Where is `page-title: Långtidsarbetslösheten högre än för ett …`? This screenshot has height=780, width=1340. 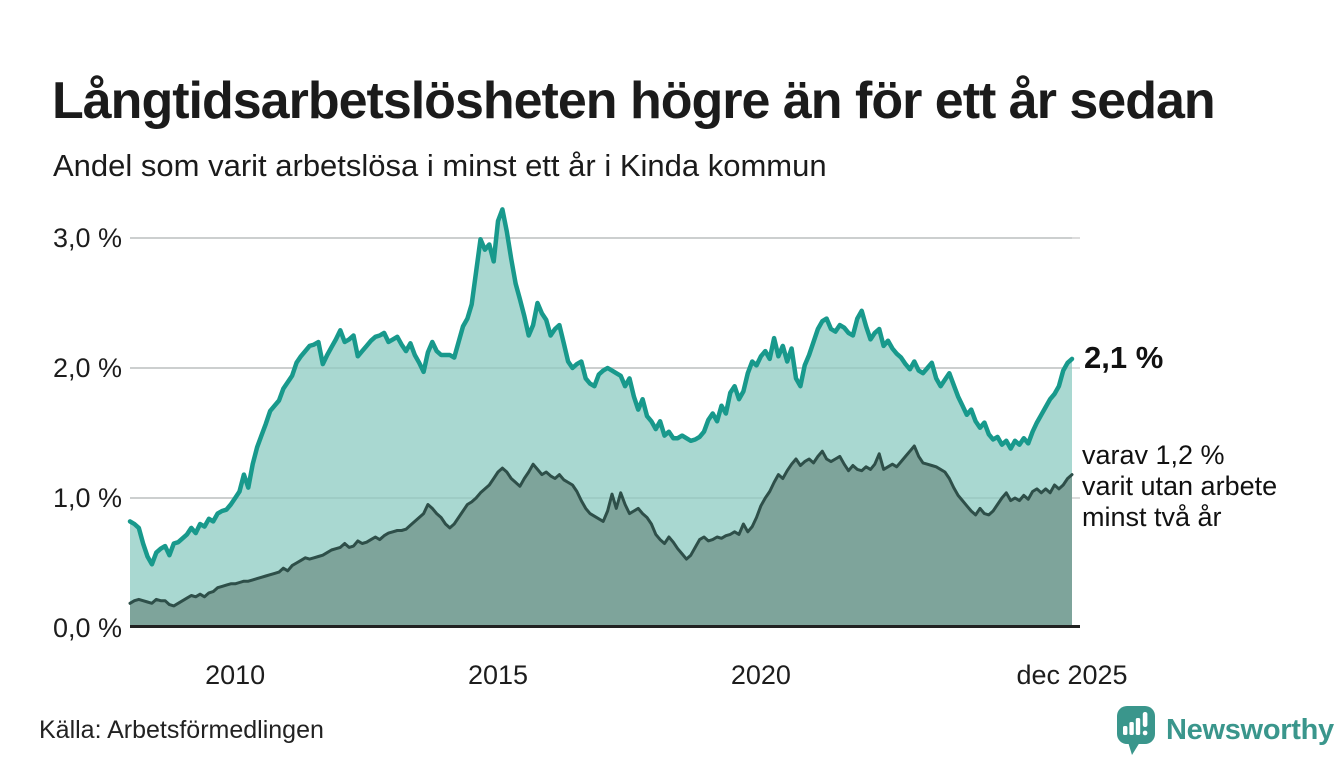
page-title: Långtidsarbetslösheten högre än för ett … is located at coordinates (634, 100).